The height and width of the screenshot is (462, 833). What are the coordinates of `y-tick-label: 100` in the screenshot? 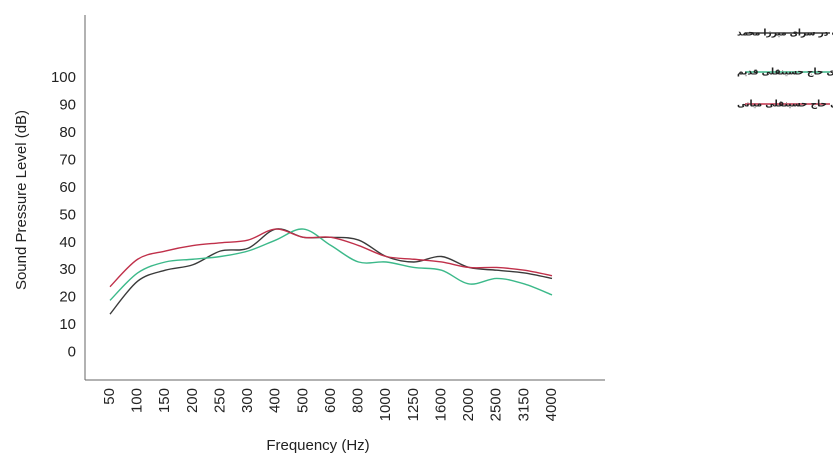 It's located at (63, 77).